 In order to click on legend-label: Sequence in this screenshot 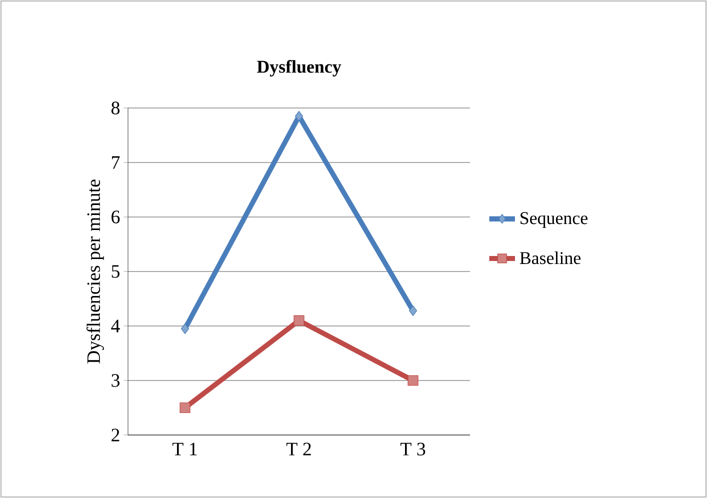, I will do `click(554, 220)`.